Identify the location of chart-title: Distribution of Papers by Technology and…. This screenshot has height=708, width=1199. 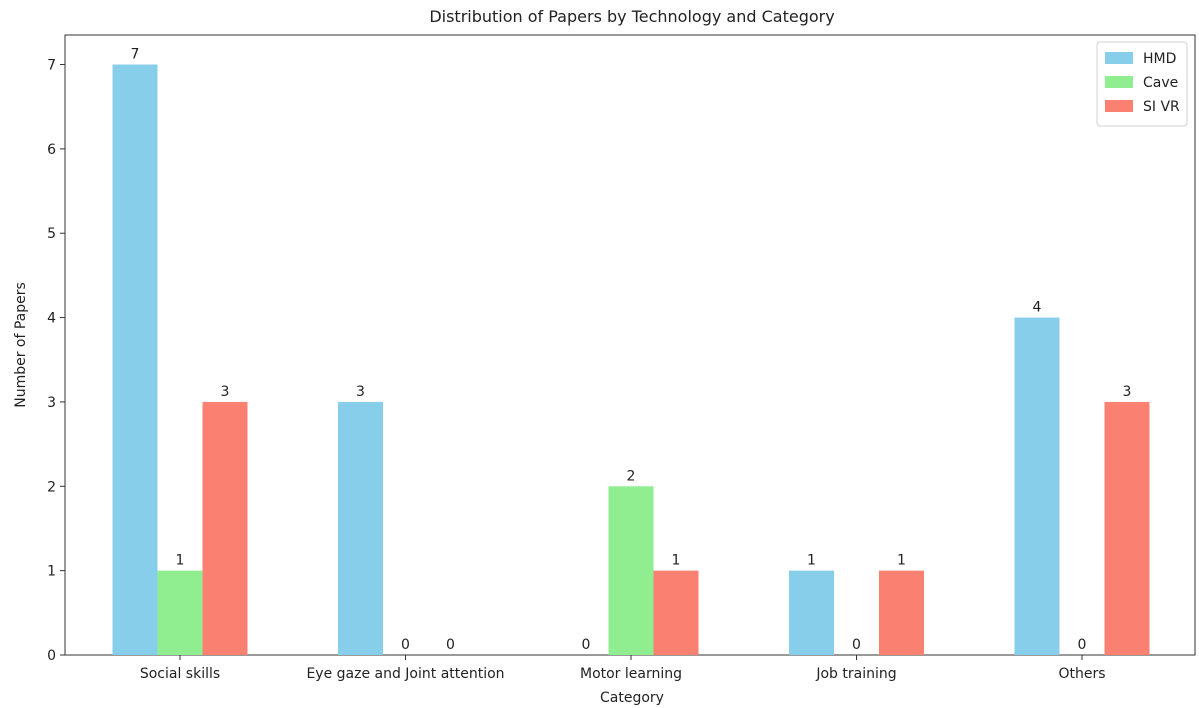
(631, 16).